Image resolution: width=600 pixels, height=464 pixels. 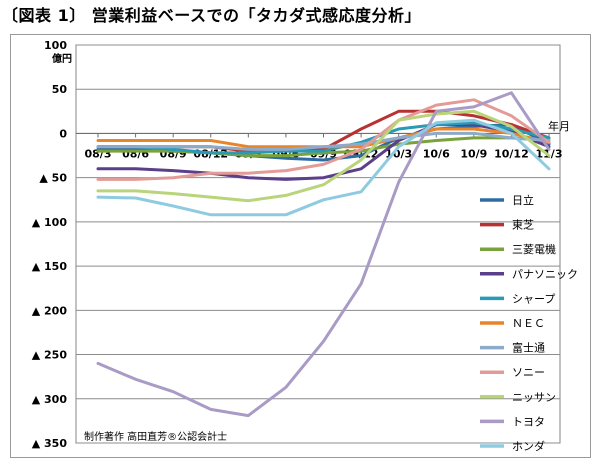 I want to click on y-tick-label: ▲ 200, so click(x=50, y=310).